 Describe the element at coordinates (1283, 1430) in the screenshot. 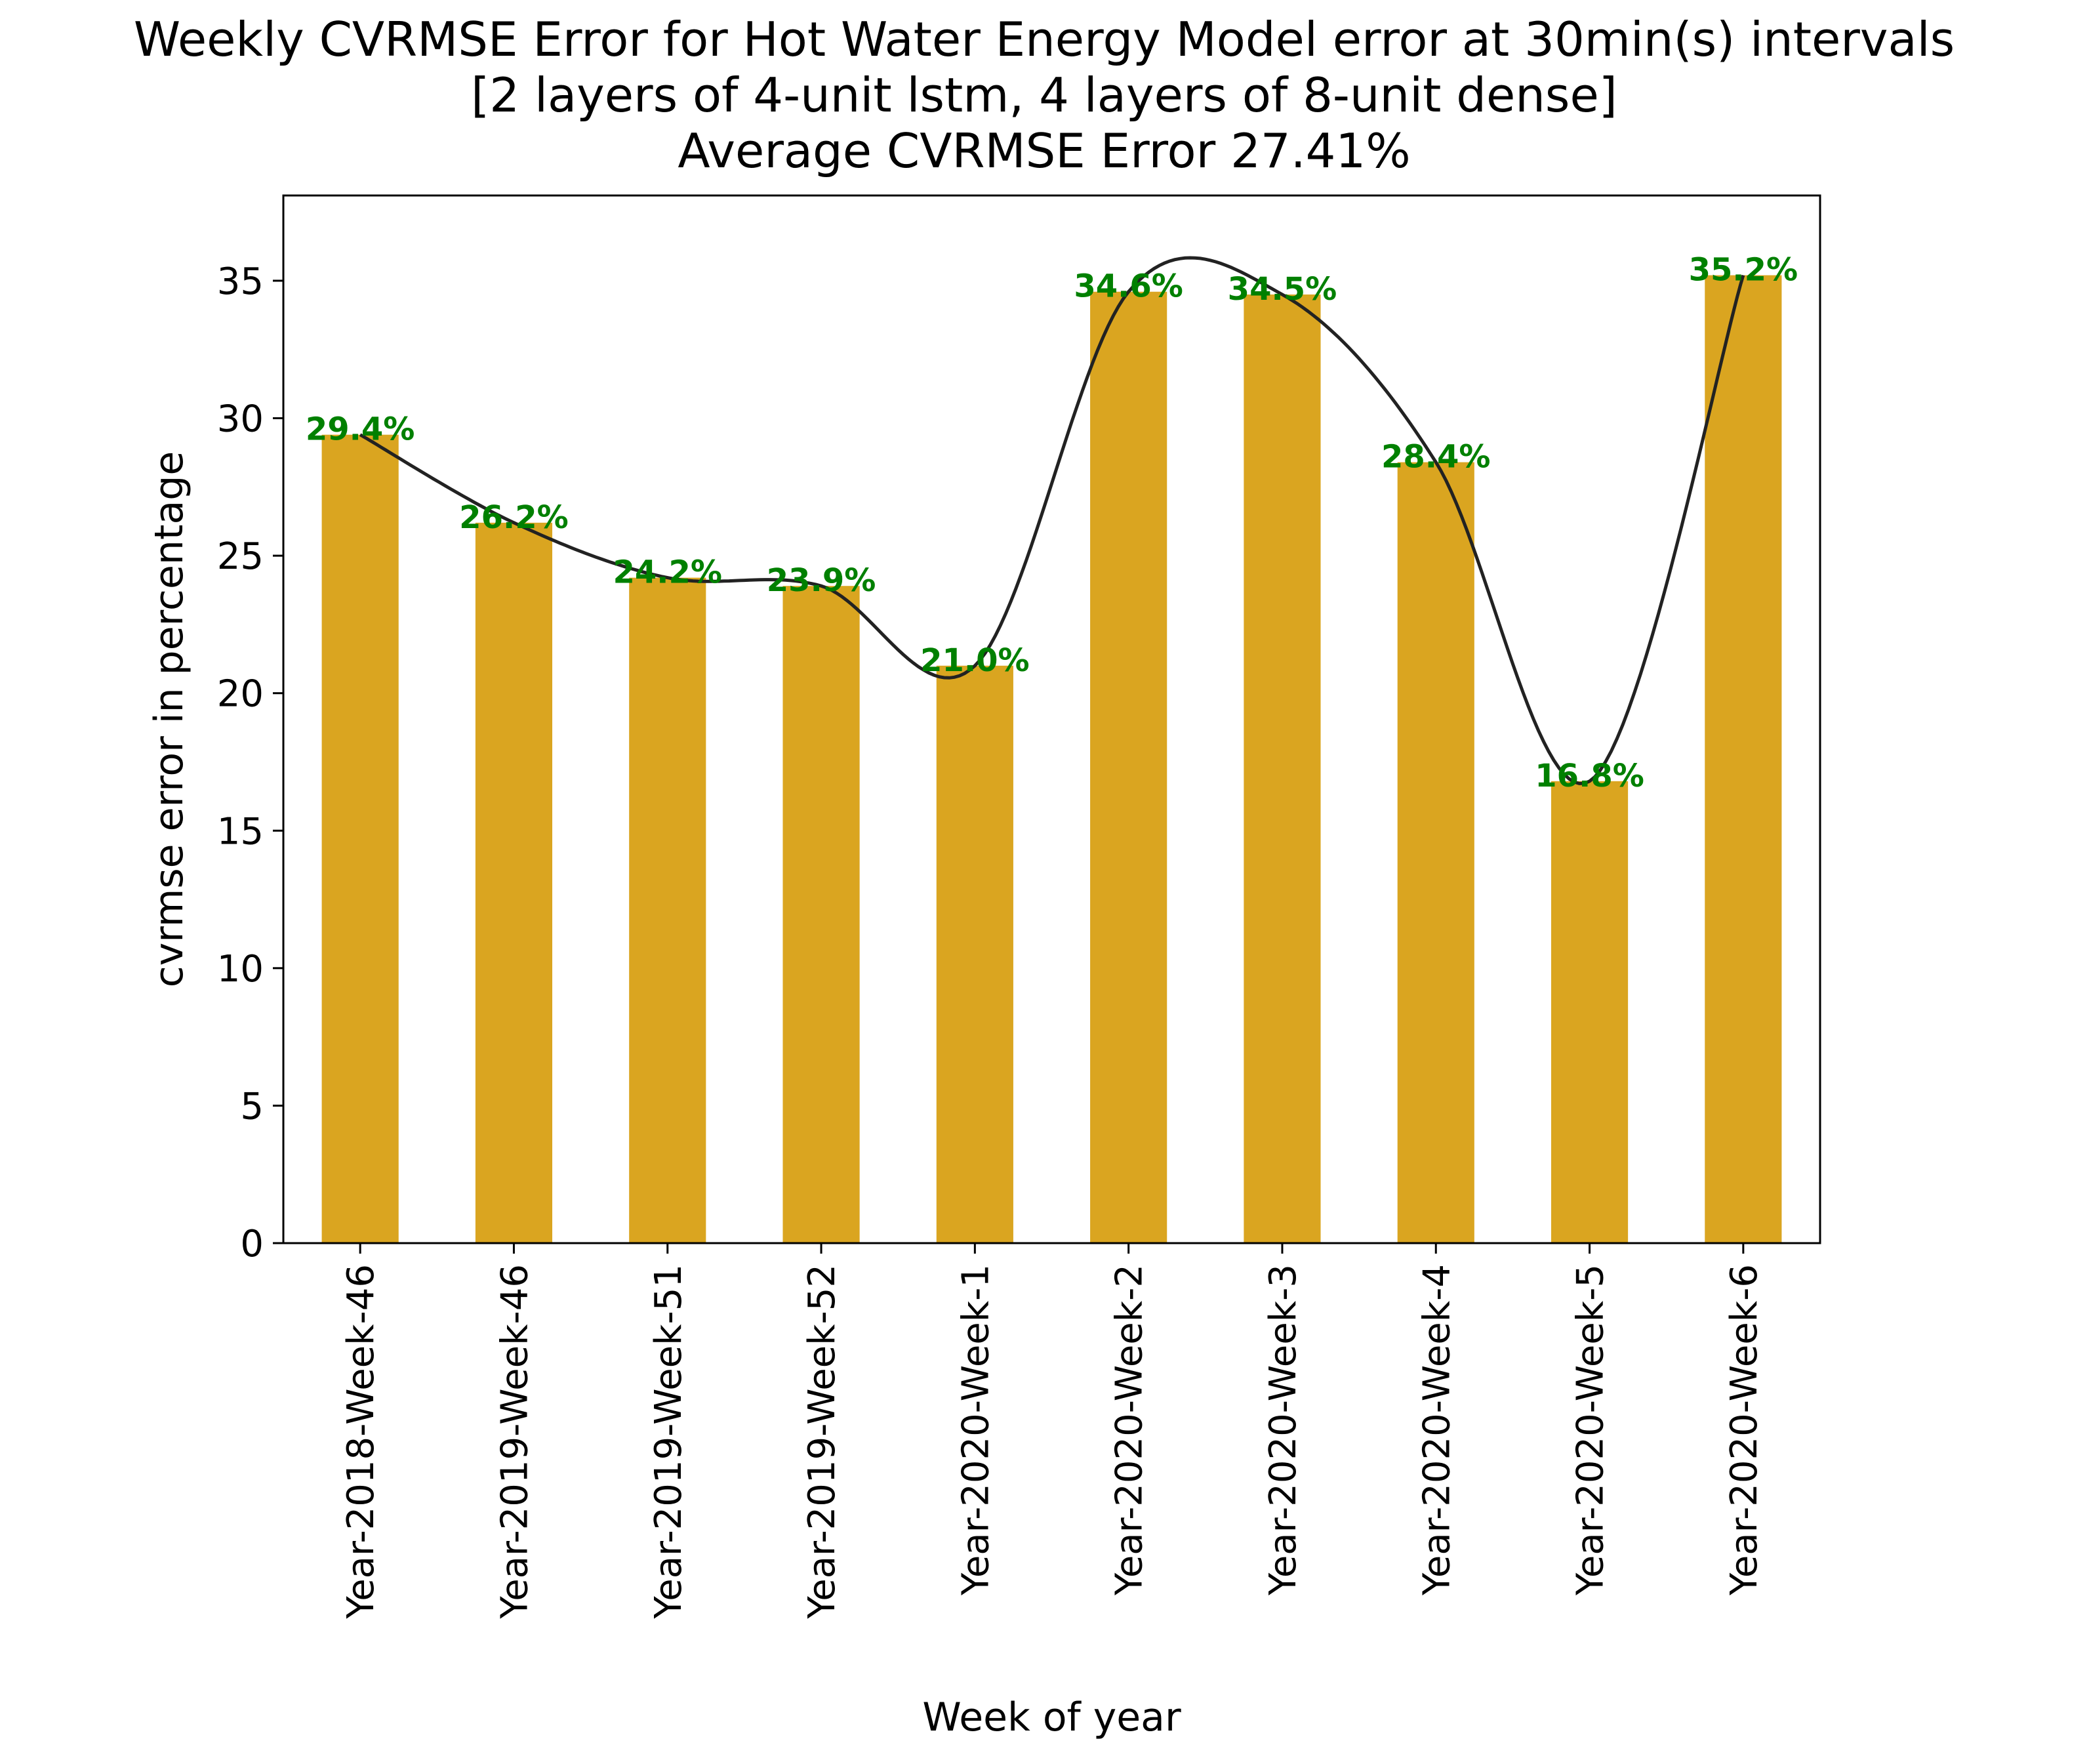

I see `x-tick-label: Year-2020-Week-3` at that location.